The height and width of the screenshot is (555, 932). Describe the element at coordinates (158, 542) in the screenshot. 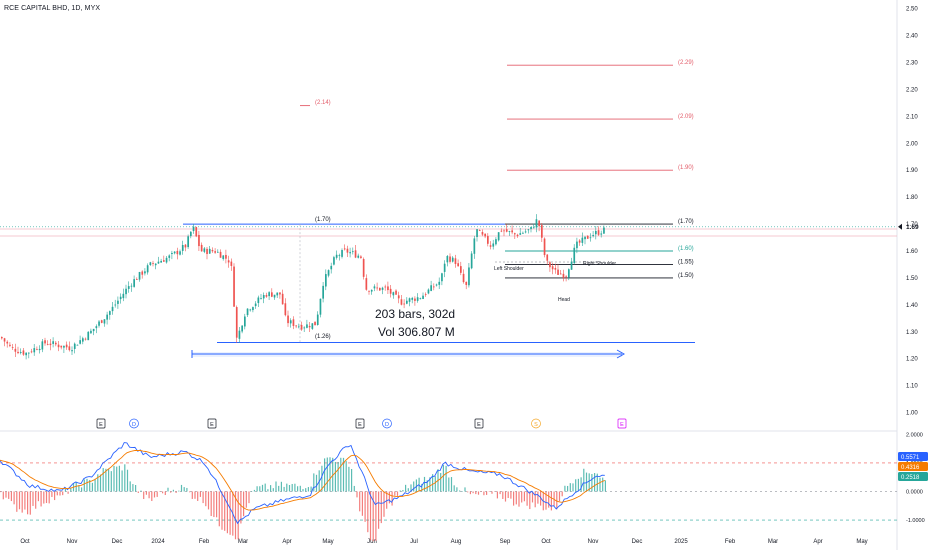

I see `time-axis-label: 2024` at that location.